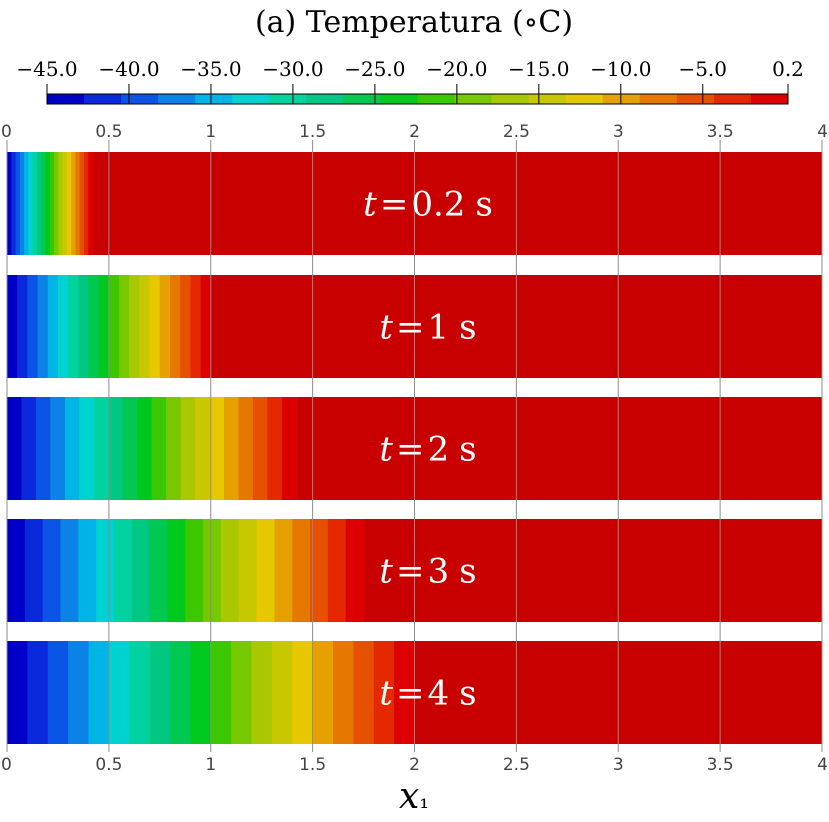 This screenshot has width=829, height=822. Describe the element at coordinates (210, 69) in the screenshot. I see `colorbar-tick-label: −35.0` at that location.